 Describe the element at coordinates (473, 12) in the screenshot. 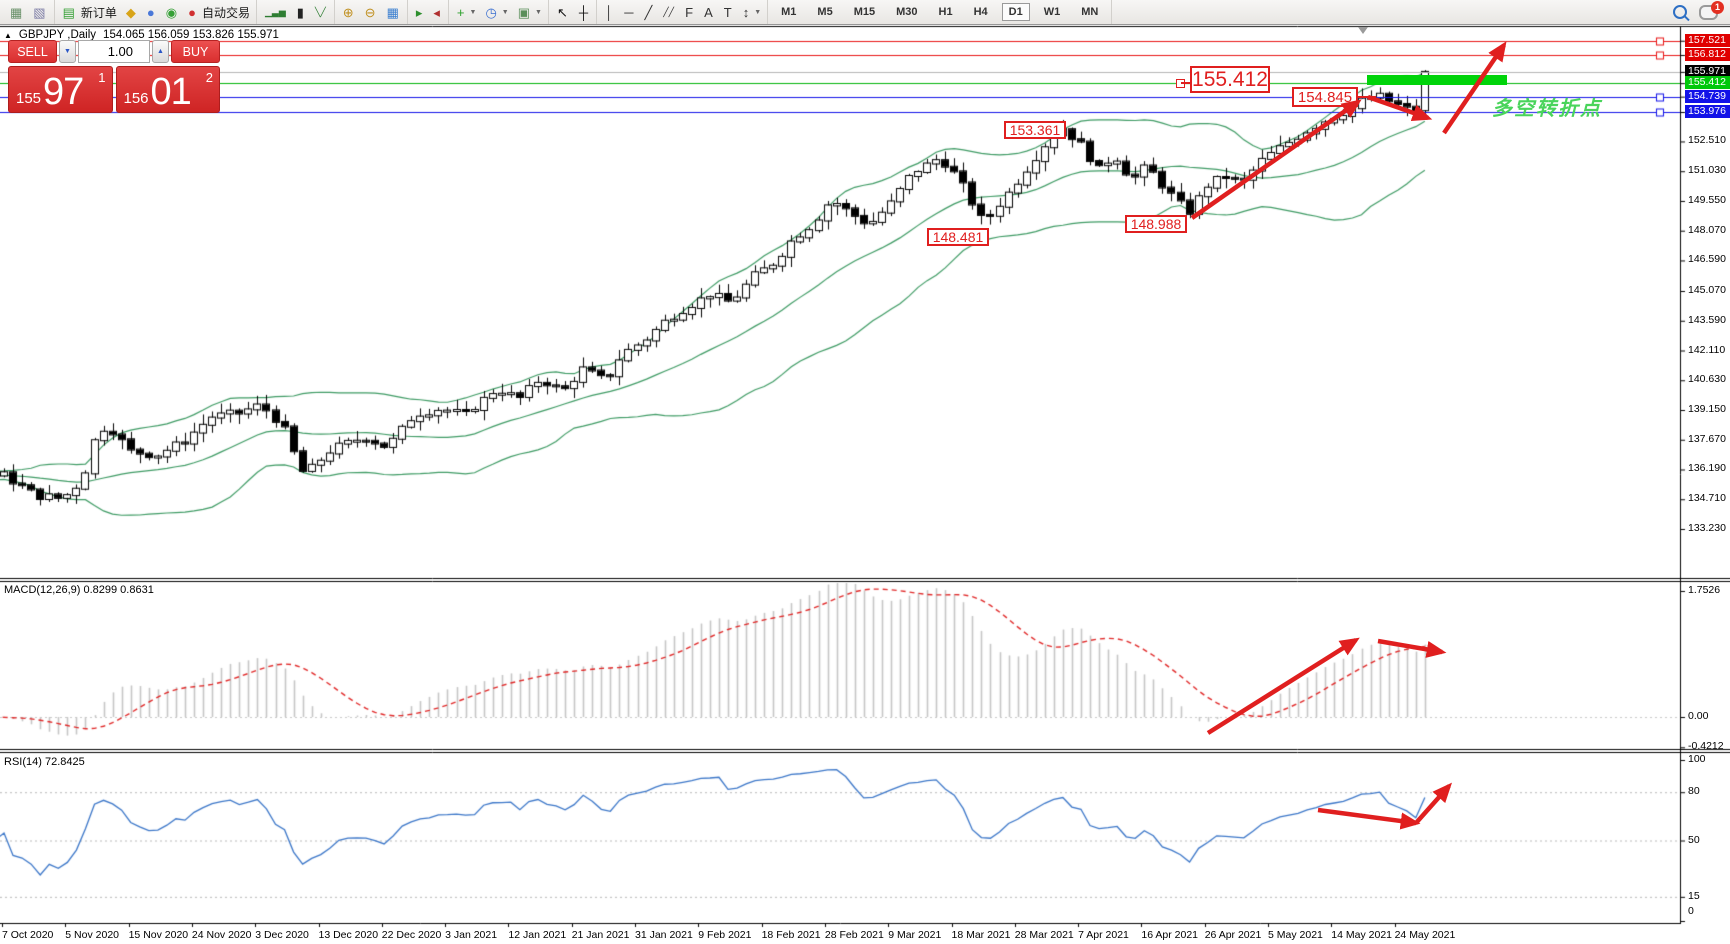

I see `add-indicator-icon-dropdown: ▼` at that location.